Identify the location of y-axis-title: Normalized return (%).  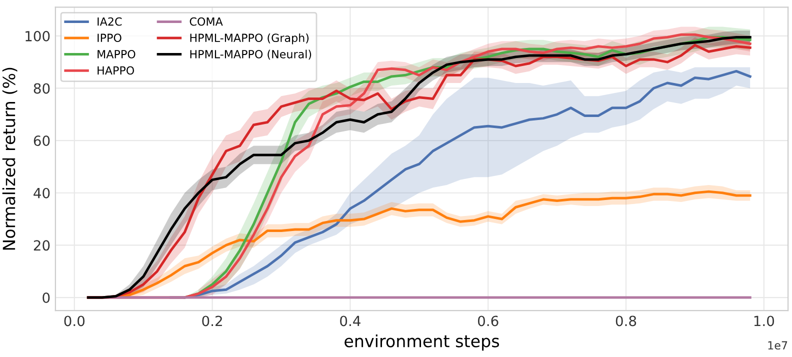
(10, 159).